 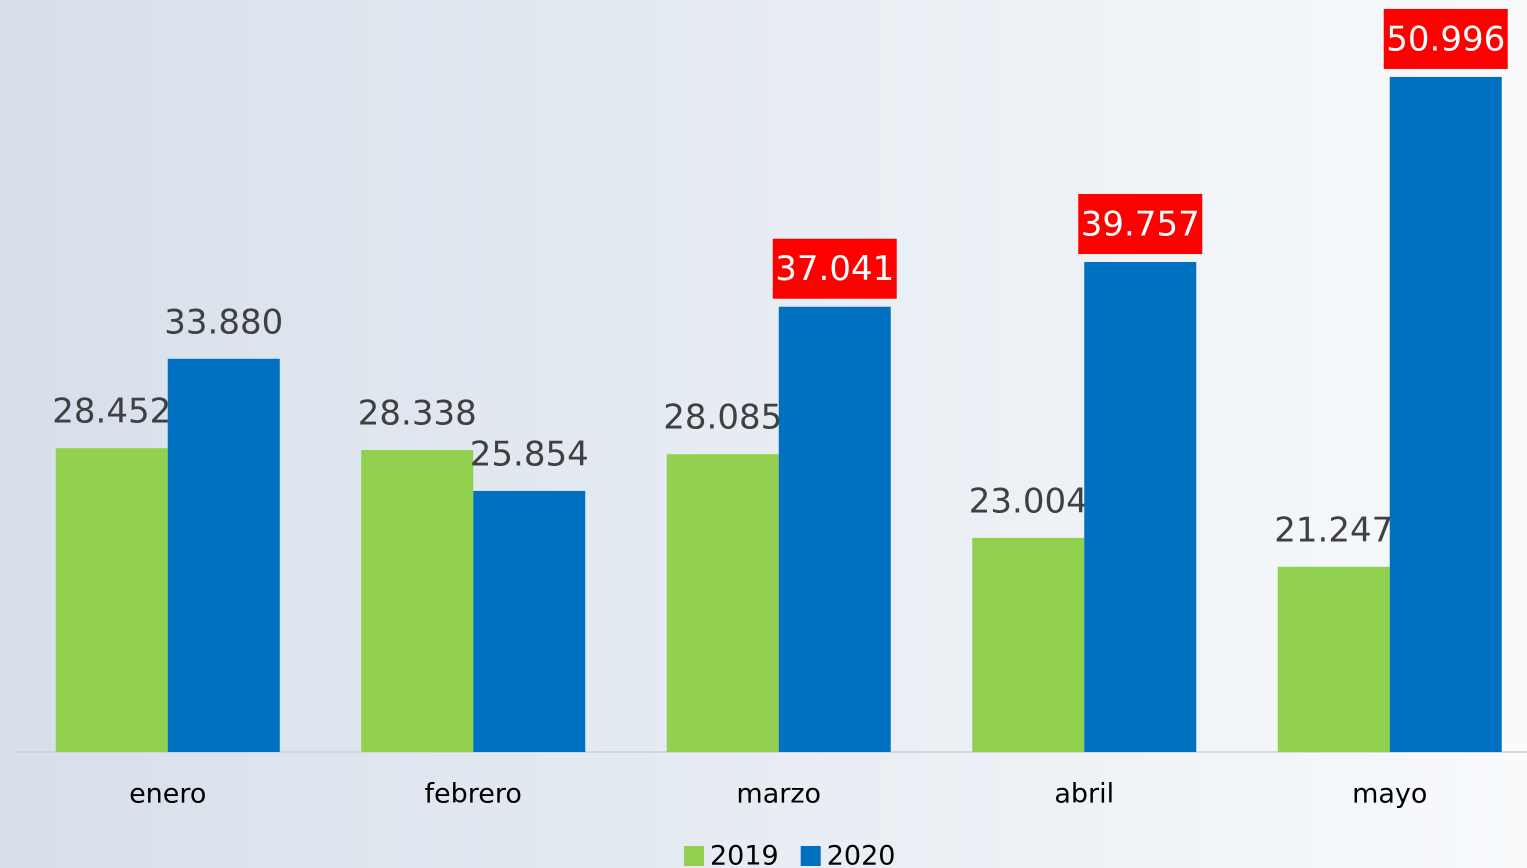 I want to click on x-tick-label: abril, so click(x=1084, y=794).